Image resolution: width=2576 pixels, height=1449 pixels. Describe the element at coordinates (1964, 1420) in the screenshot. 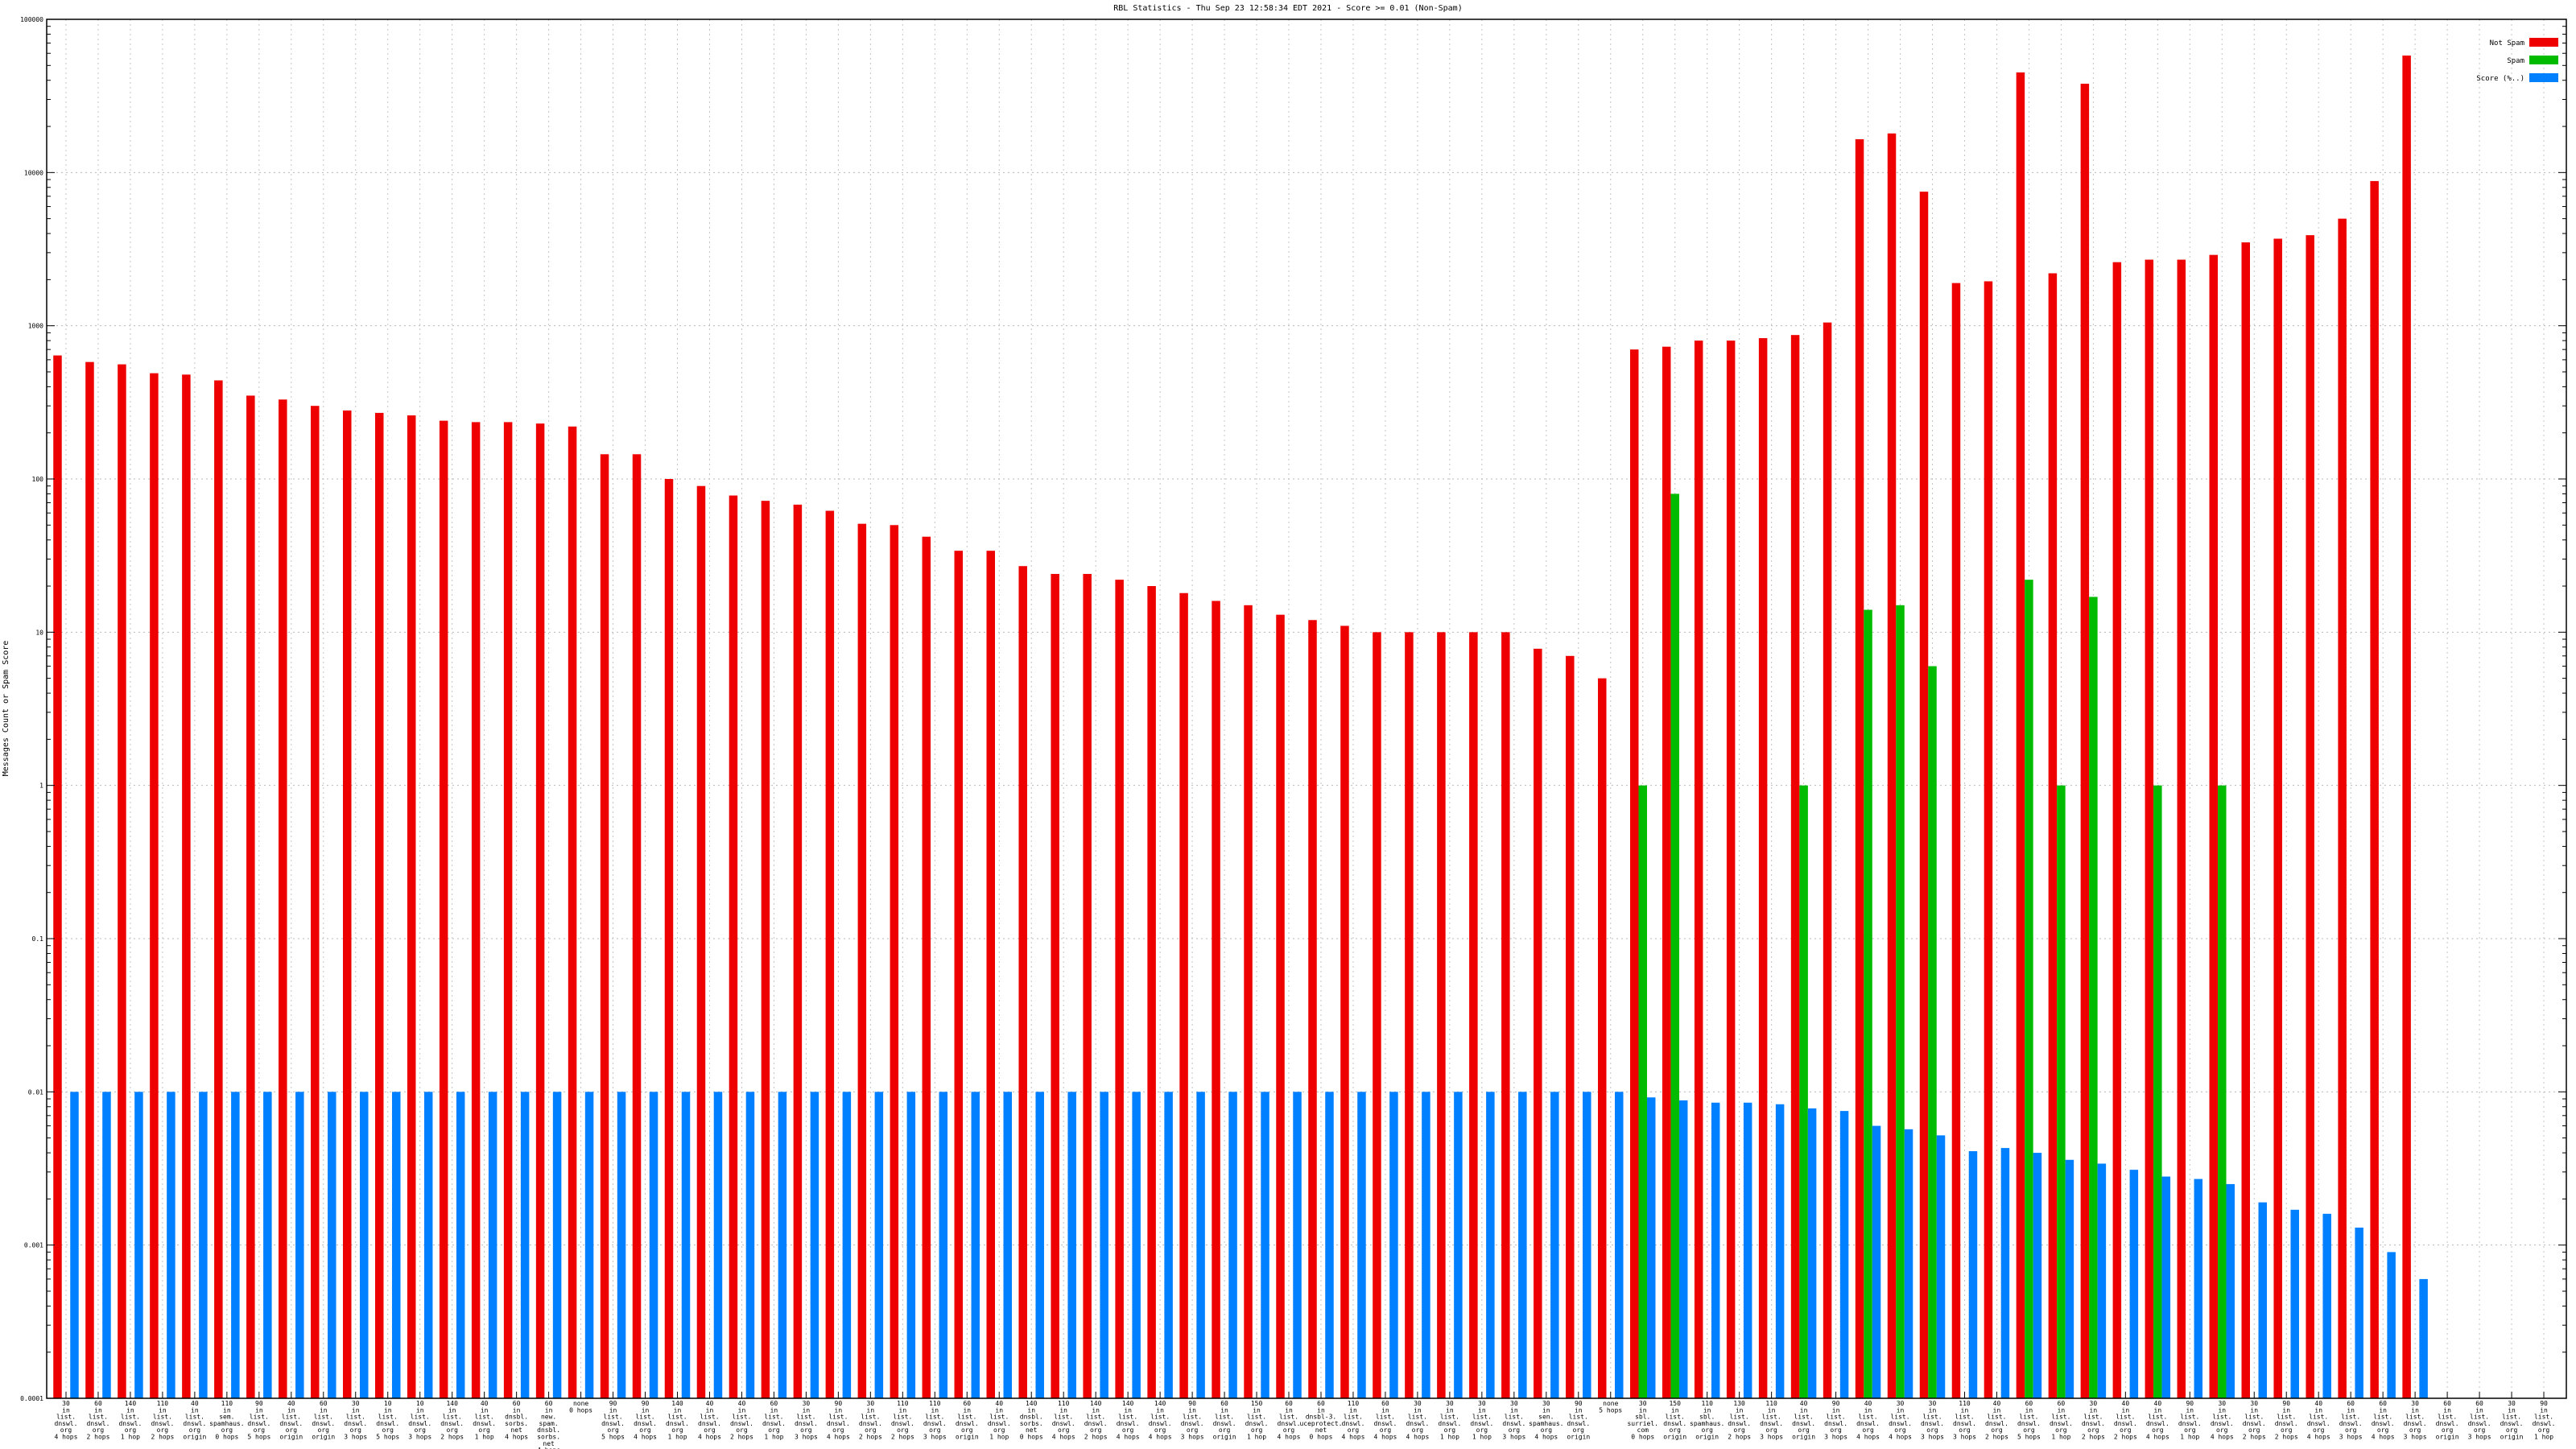

I see `x-tick-label: 110 in list. dnswl. org 3 hops` at that location.